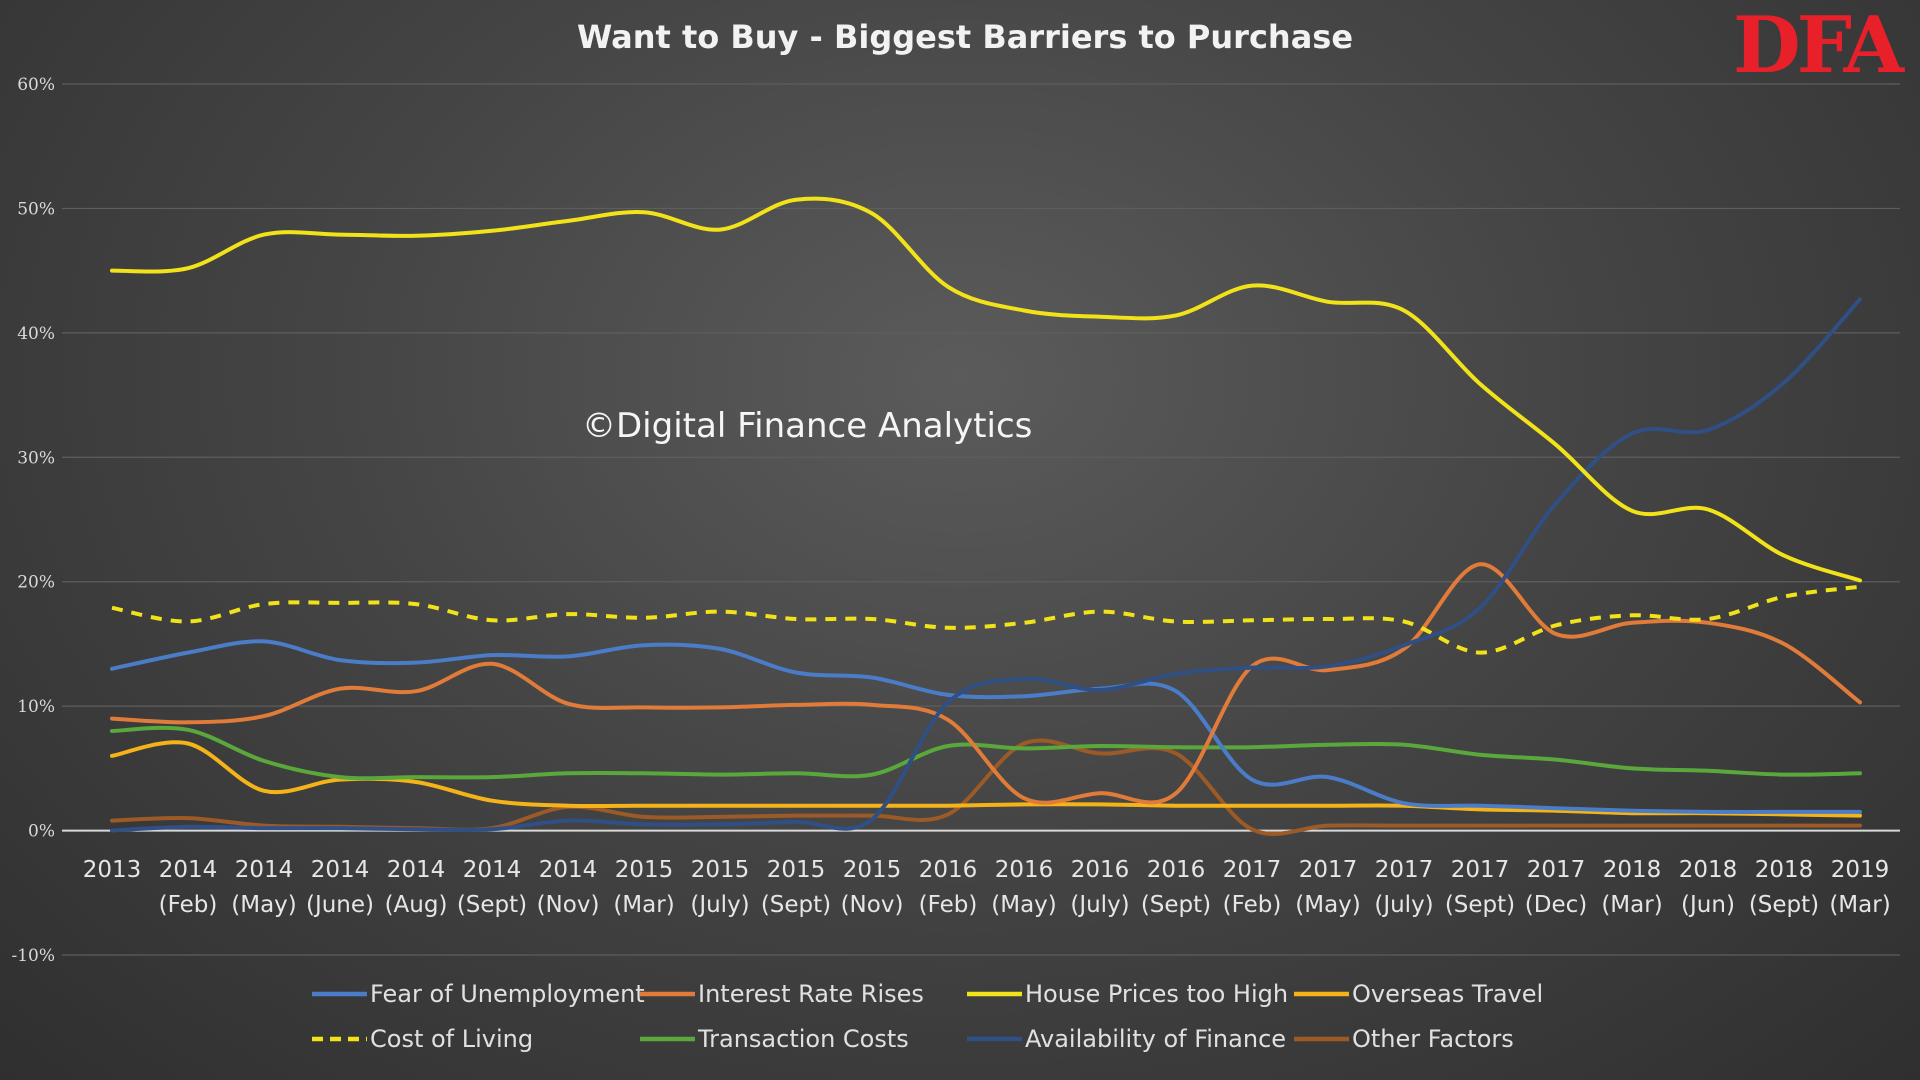 The image size is (1920, 1080). I want to click on x-tick-label: 2014 (June), so click(340, 887).